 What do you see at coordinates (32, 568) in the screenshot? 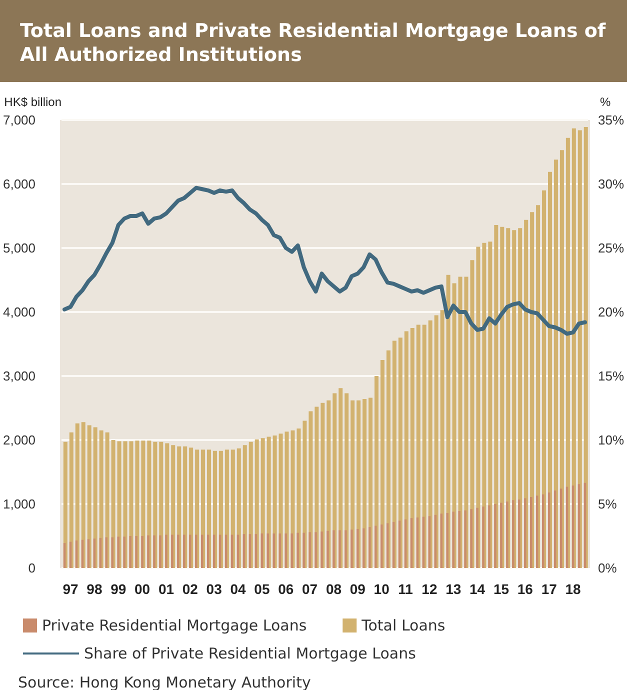
I see `y-tick-label: 0` at bounding box center [32, 568].